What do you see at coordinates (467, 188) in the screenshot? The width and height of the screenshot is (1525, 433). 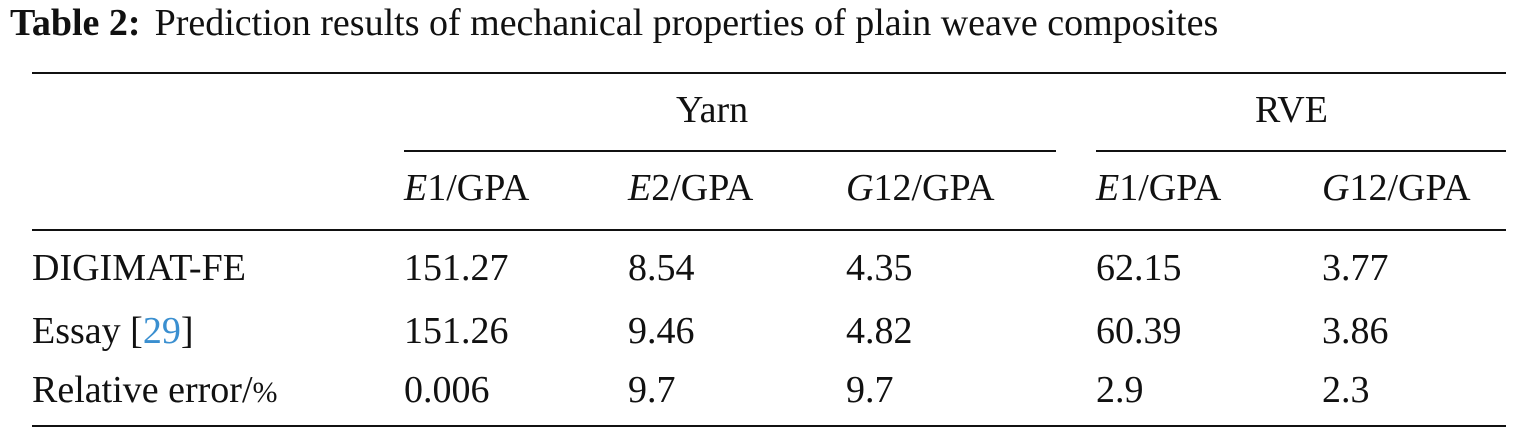 I see `column-header-yarn-e1: E1/GPA` at bounding box center [467, 188].